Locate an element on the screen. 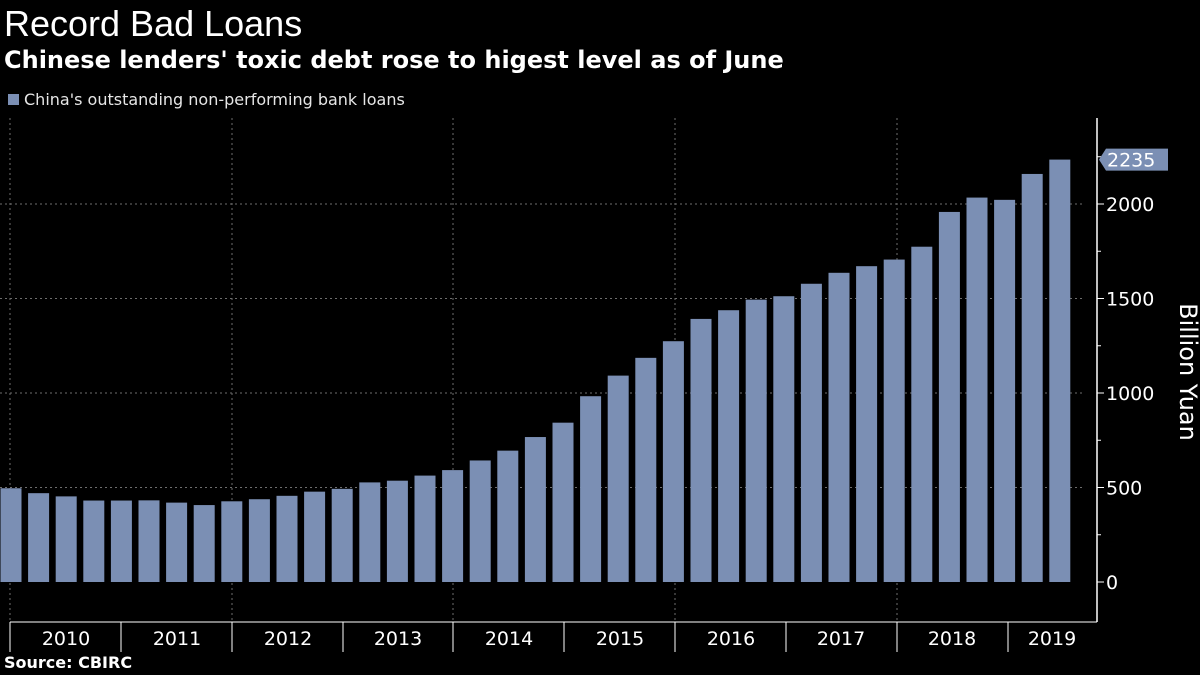 The image size is (1200, 675). x-tick-label: 2017 is located at coordinates (841, 639).